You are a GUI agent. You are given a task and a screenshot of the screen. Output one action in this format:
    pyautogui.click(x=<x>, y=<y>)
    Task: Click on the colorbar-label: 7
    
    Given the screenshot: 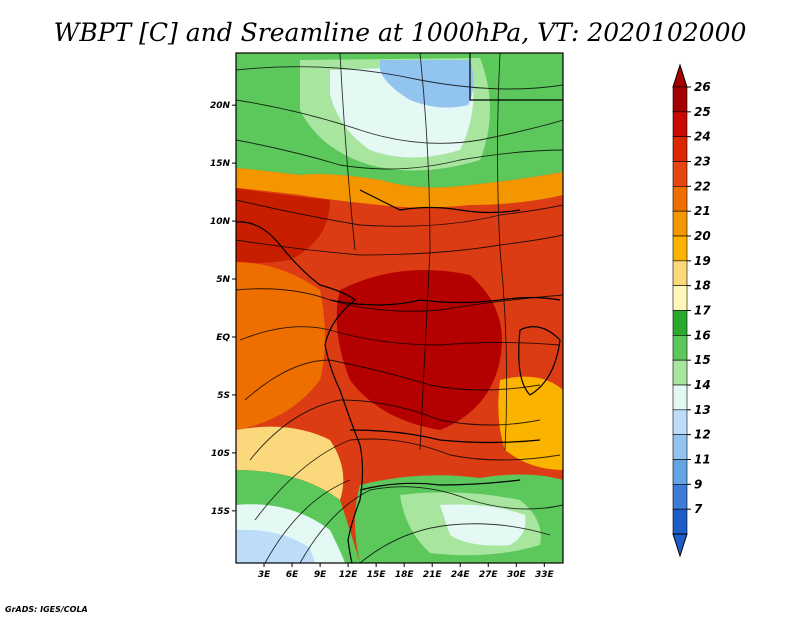 What is the action you would take?
    pyautogui.click(x=698, y=509)
    